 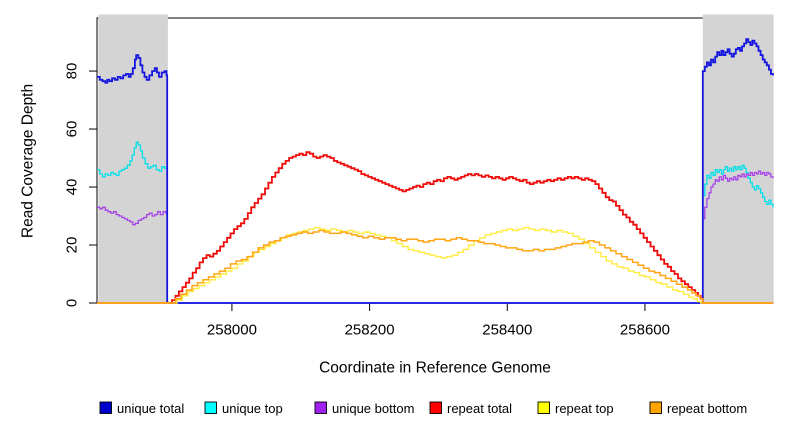 I want to click on legend-label-repeat-bottom: repeat bottom, so click(x=707, y=408).